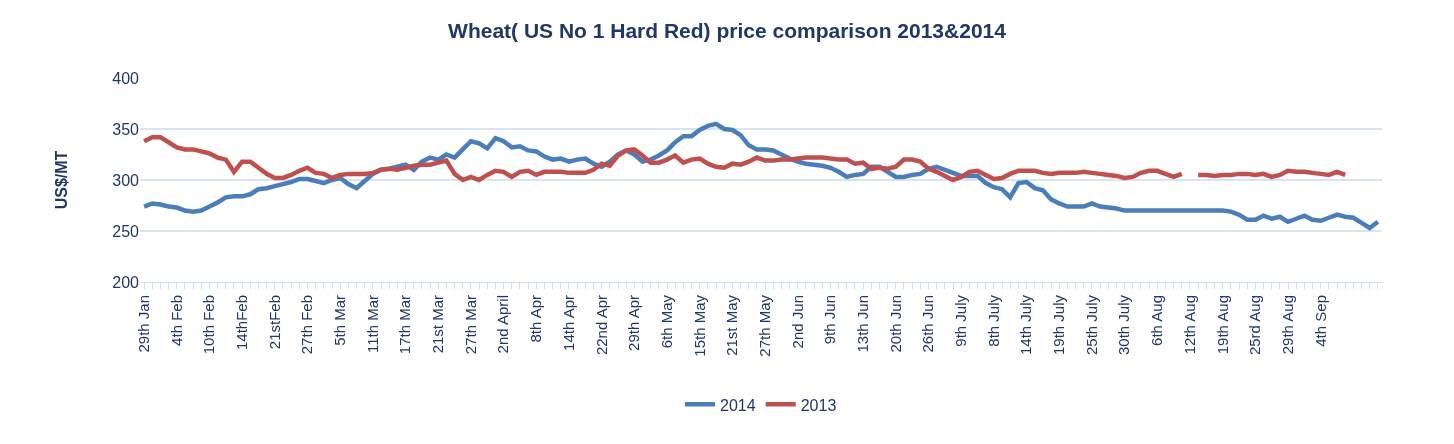 The height and width of the screenshot is (444, 1454). Describe the element at coordinates (727, 31) in the screenshot. I see `chart-title: Wheat( US No 1 Hard Red) price comparison 2013&2014` at that location.